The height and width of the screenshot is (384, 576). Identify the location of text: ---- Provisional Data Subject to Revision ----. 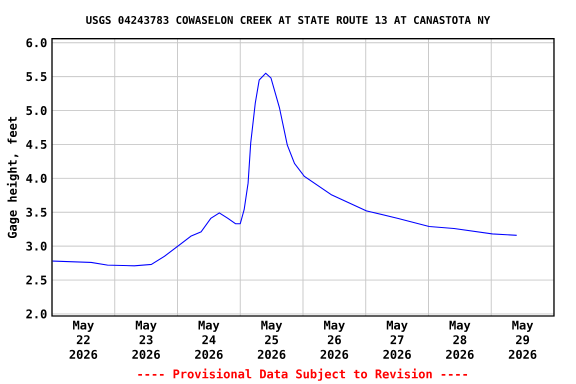
(303, 374).